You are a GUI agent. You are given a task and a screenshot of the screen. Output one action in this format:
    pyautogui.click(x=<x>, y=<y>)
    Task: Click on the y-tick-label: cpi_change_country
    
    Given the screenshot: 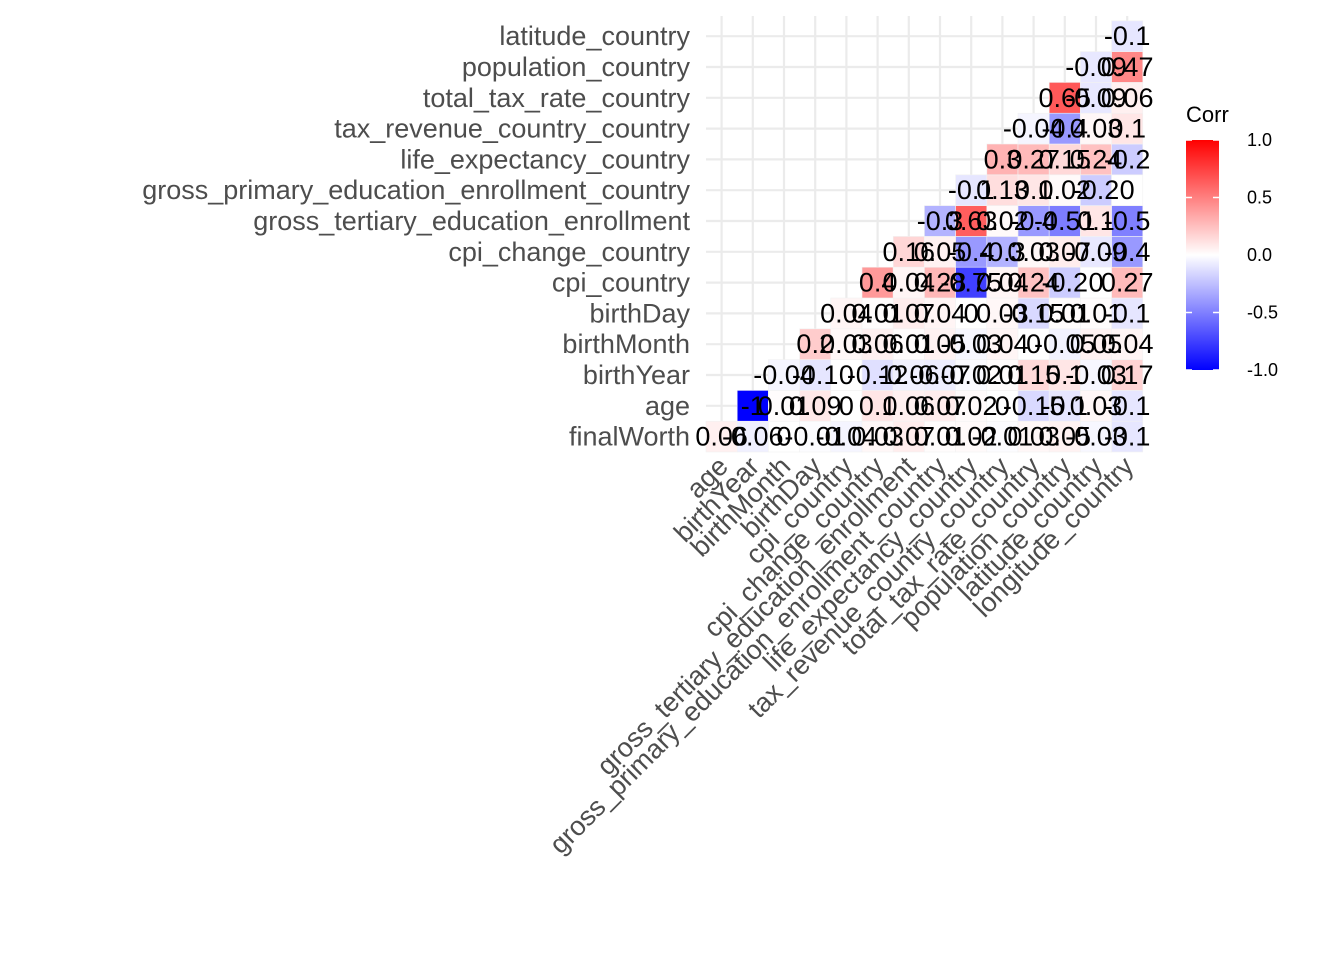 What is the action you would take?
    pyautogui.click(x=569, y=252)
    